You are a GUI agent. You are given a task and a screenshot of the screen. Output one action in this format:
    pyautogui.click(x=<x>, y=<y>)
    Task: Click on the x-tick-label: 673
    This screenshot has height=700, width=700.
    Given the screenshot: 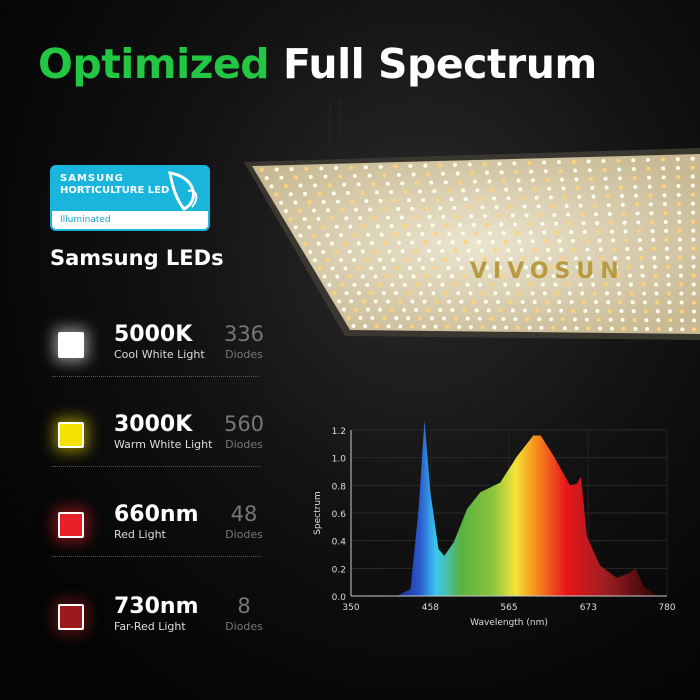 What is the action you would take?
    pyautogui.click(x=588, y=608)
    